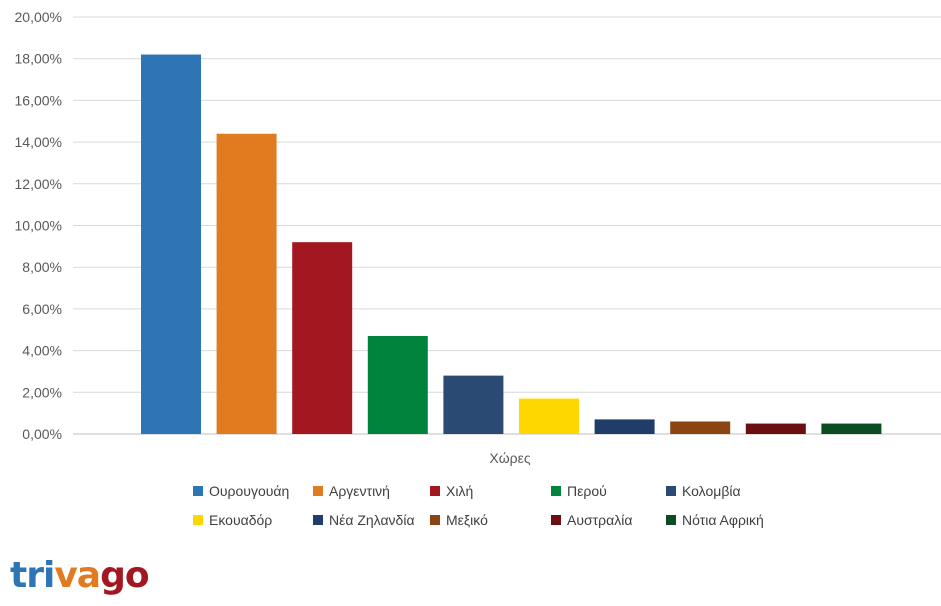  Describe the element at coordinates (249, 491) in the screenshot. I see `legend-label: Ουρουγουάη` at that location.